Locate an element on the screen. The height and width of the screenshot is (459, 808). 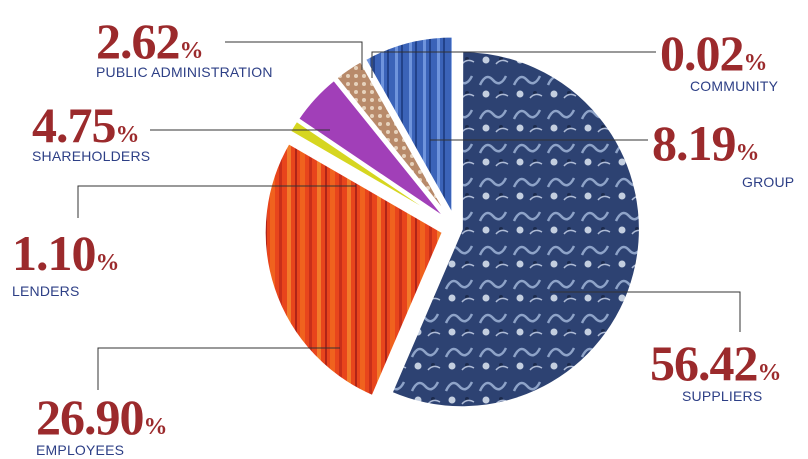
pie-slice-employees is located at coordinates (353, 269).